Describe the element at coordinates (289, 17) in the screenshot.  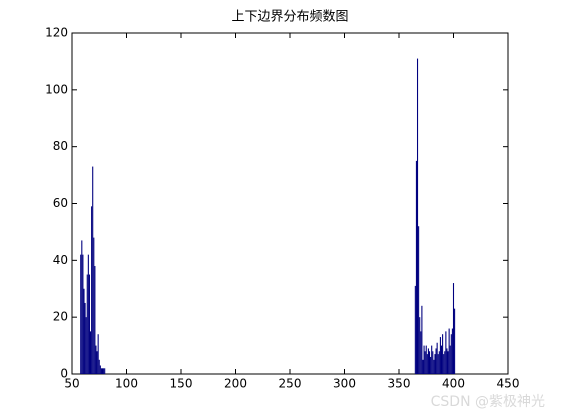
I see `chart-title: 上下边界分布频数图` at that location.